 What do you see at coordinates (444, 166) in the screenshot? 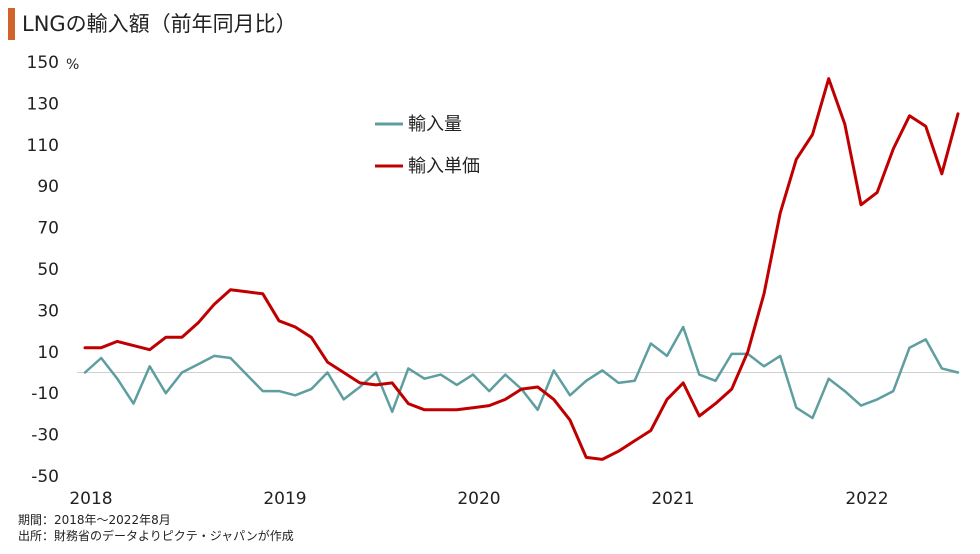
I see `legend-label: 輸入単価` at bounding box center [444, 166].